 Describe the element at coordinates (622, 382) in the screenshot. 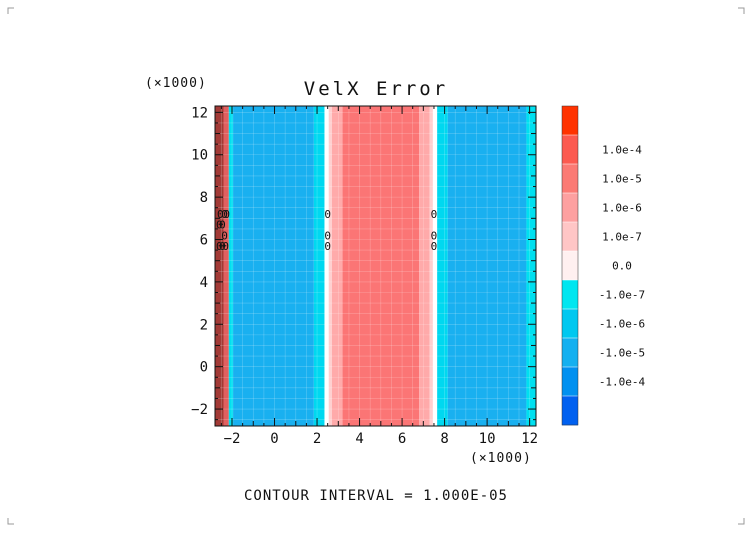

I see `colorbar-label: -1.0e-4` at that location.